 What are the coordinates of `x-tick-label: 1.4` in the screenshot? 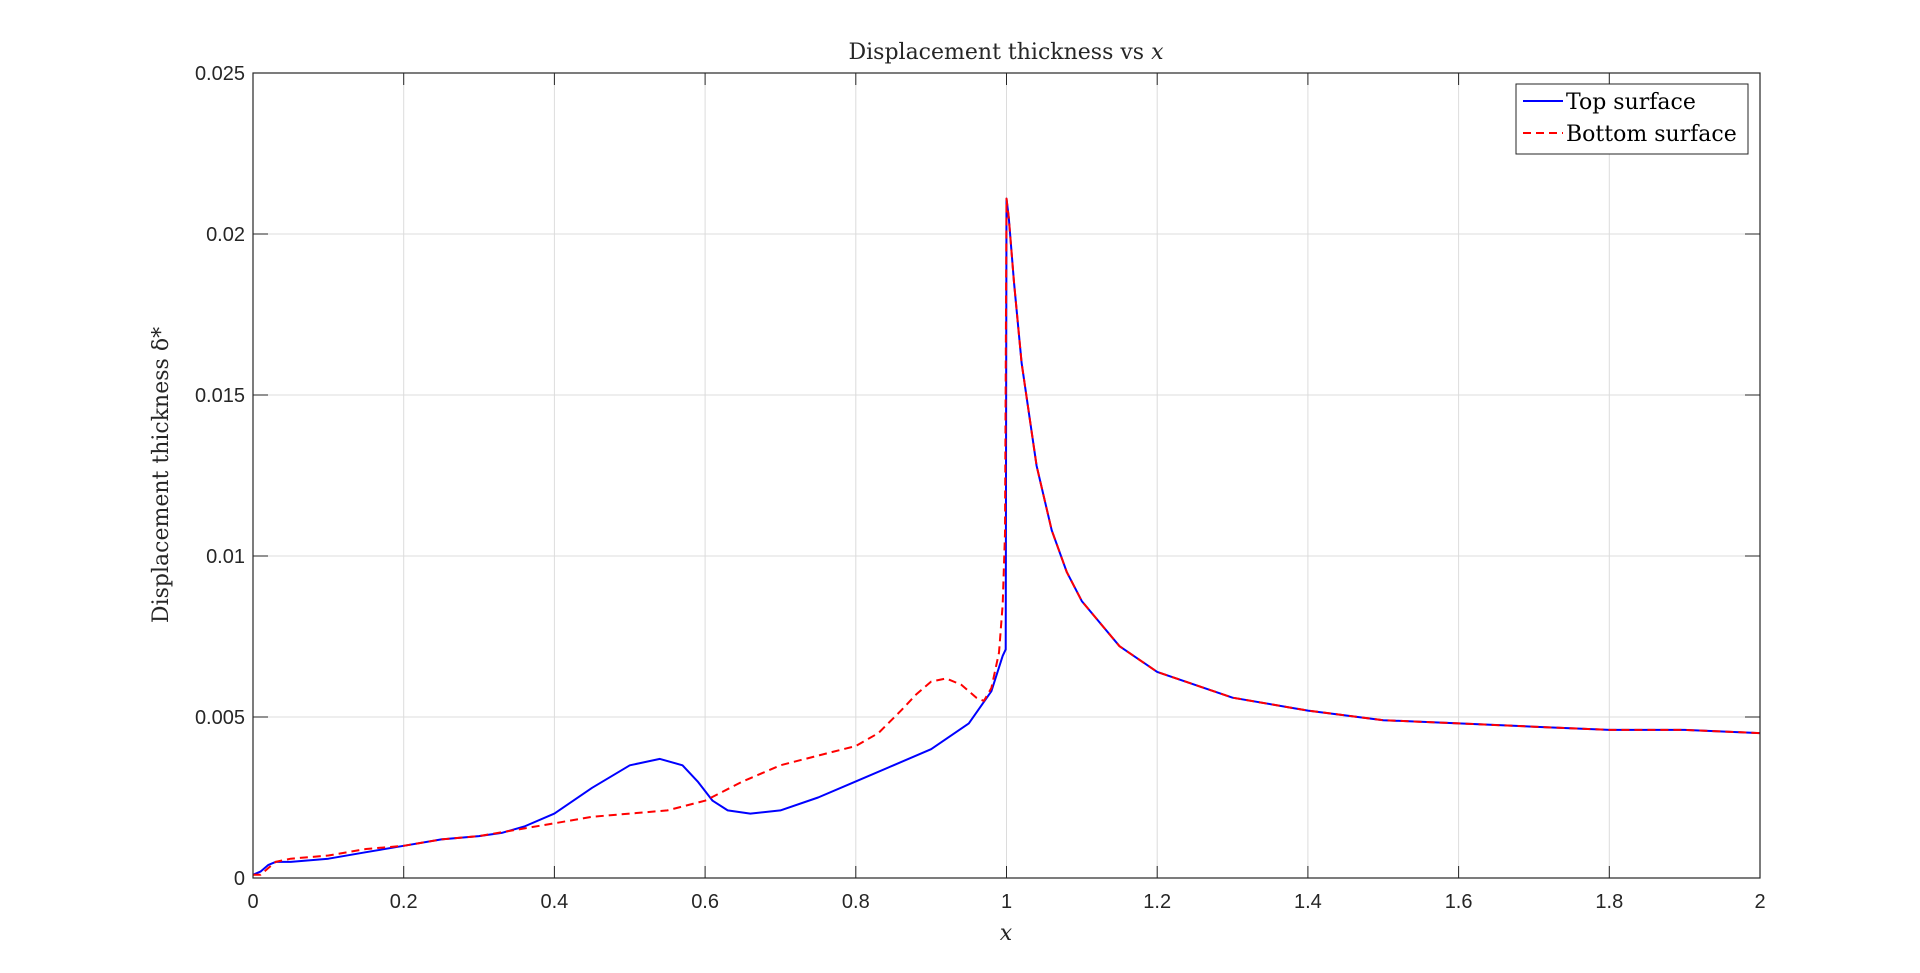 It's located at (1308, 902).